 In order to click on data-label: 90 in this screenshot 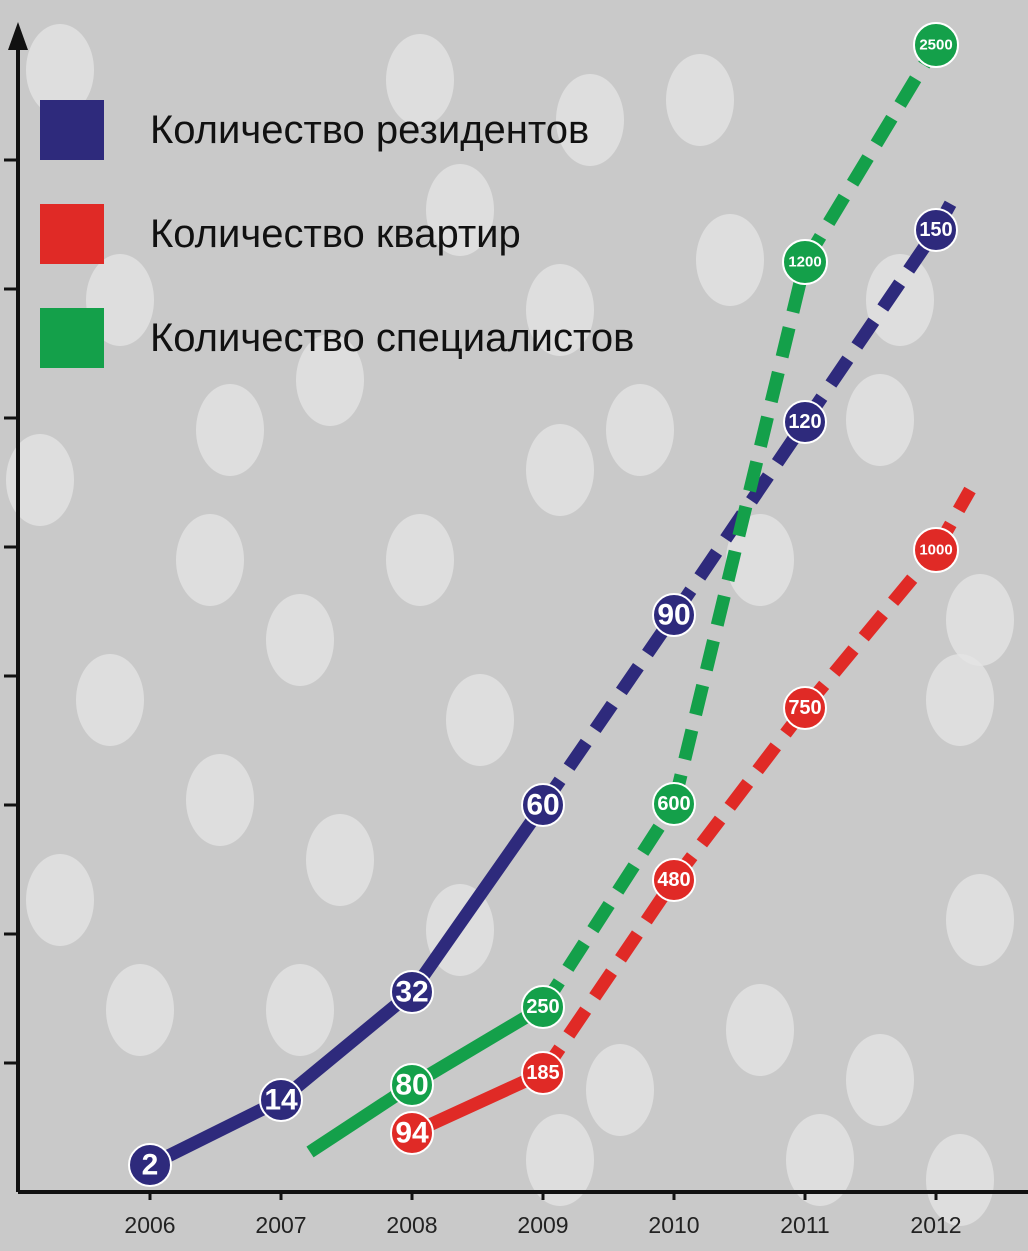, I will do `click(673, 615)`.